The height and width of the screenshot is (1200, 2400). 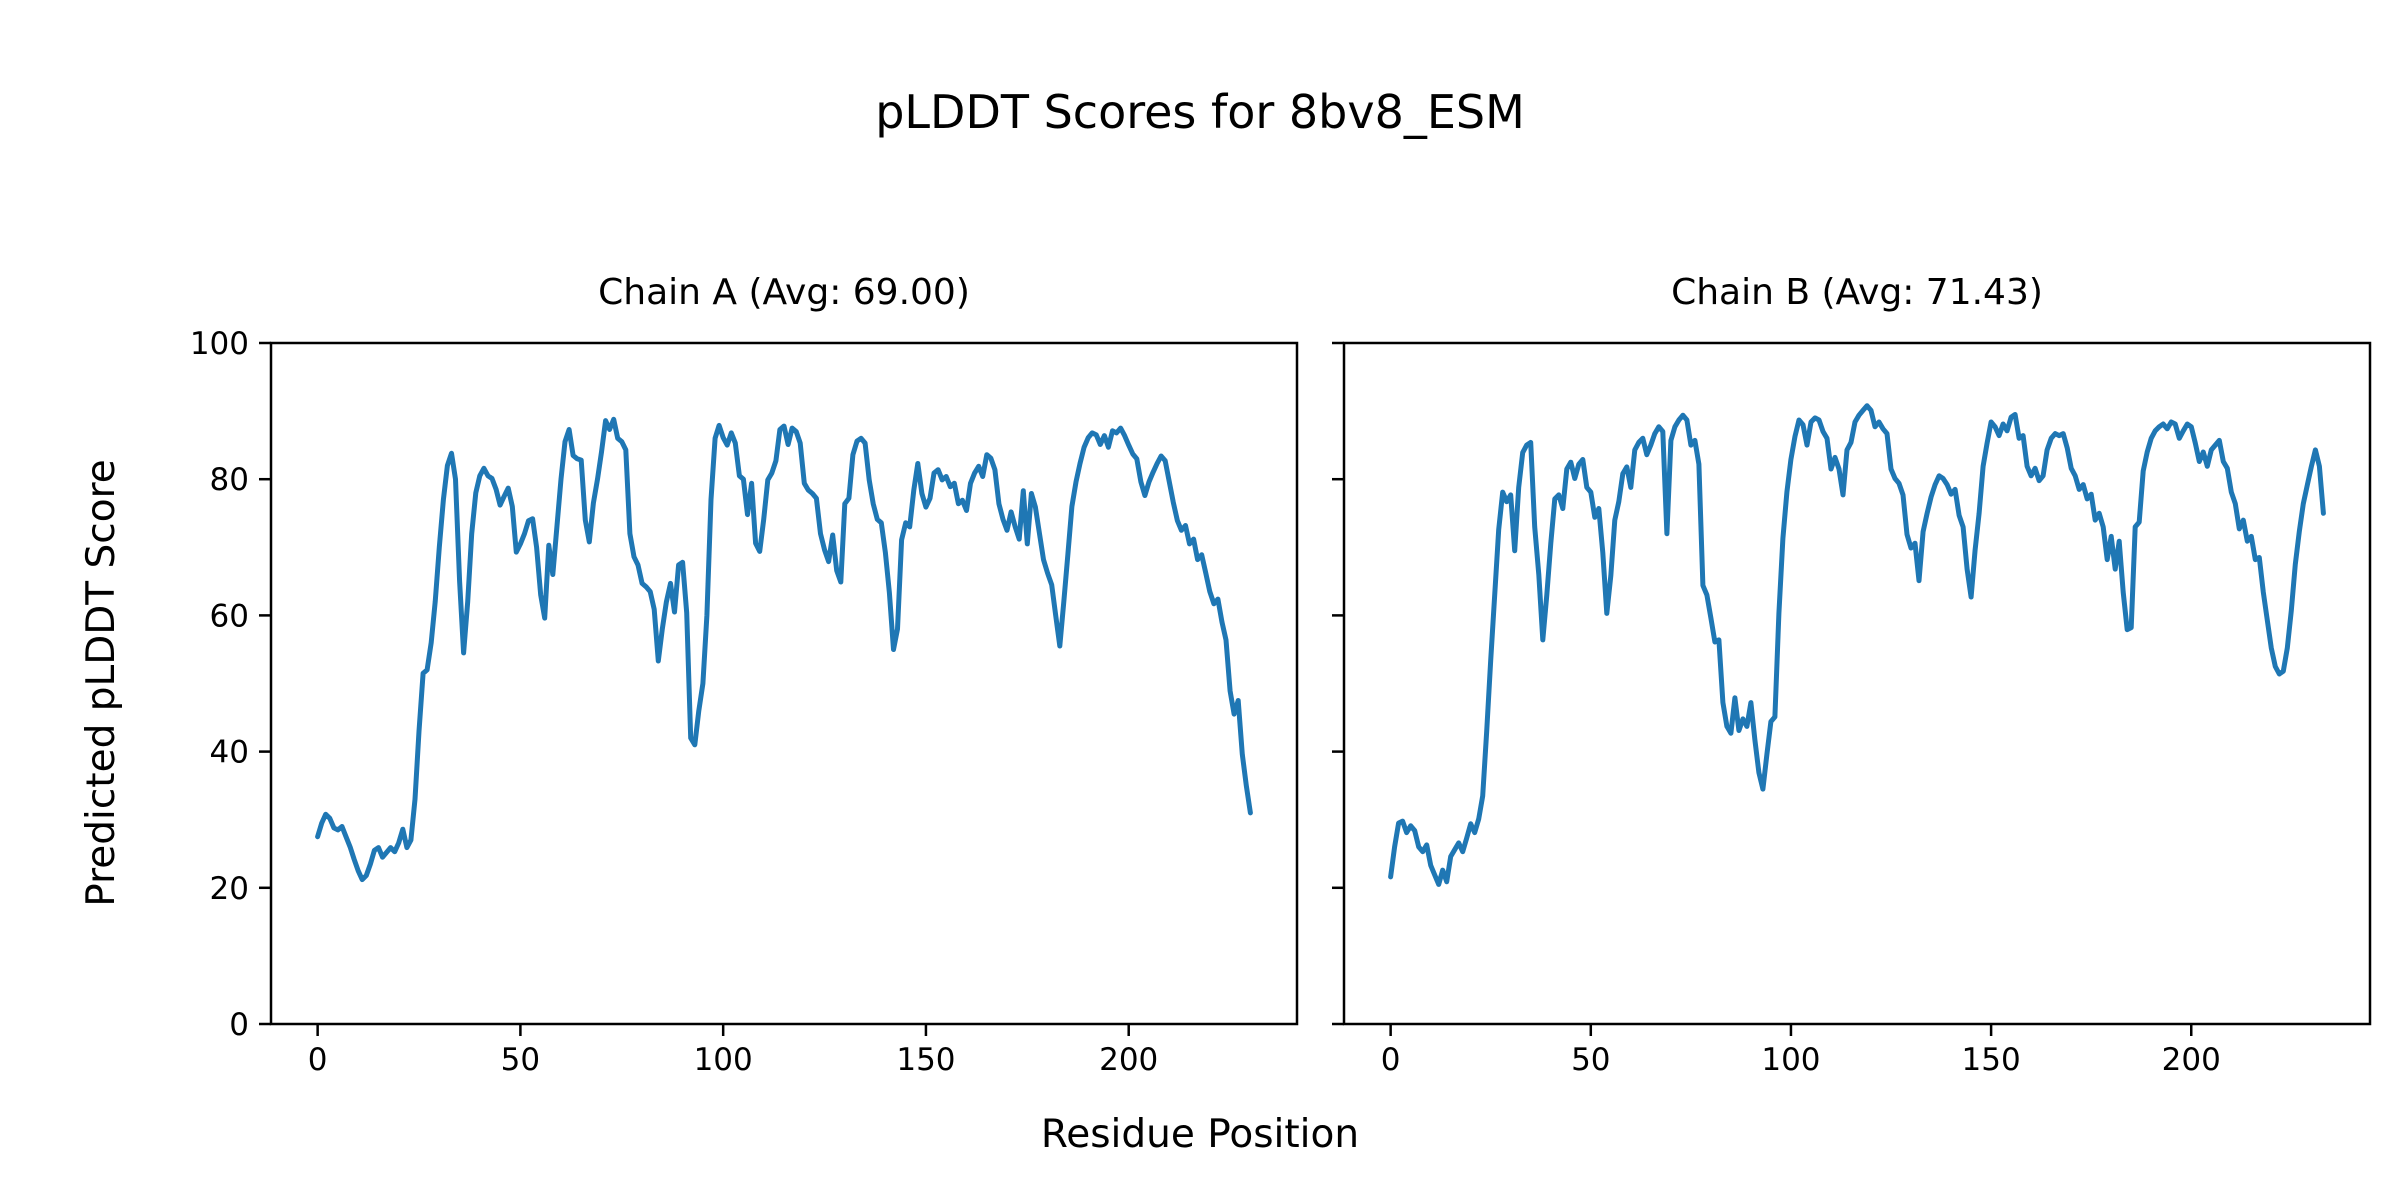 What do you see at coordinates (229, 753) in the screenshot?
I see `y-tick-label: 40` at bounding box center [229, 753].